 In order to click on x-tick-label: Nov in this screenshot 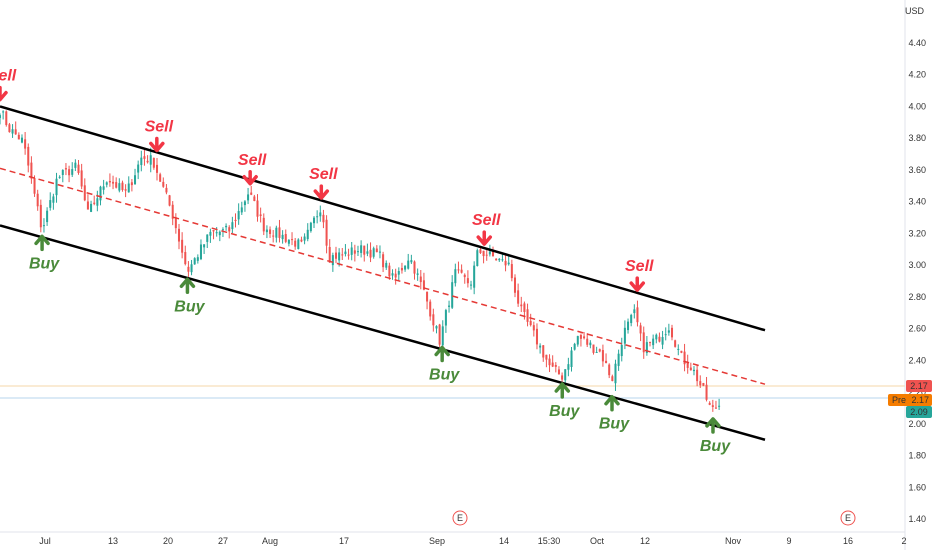, I will do `click(733, 541)`.